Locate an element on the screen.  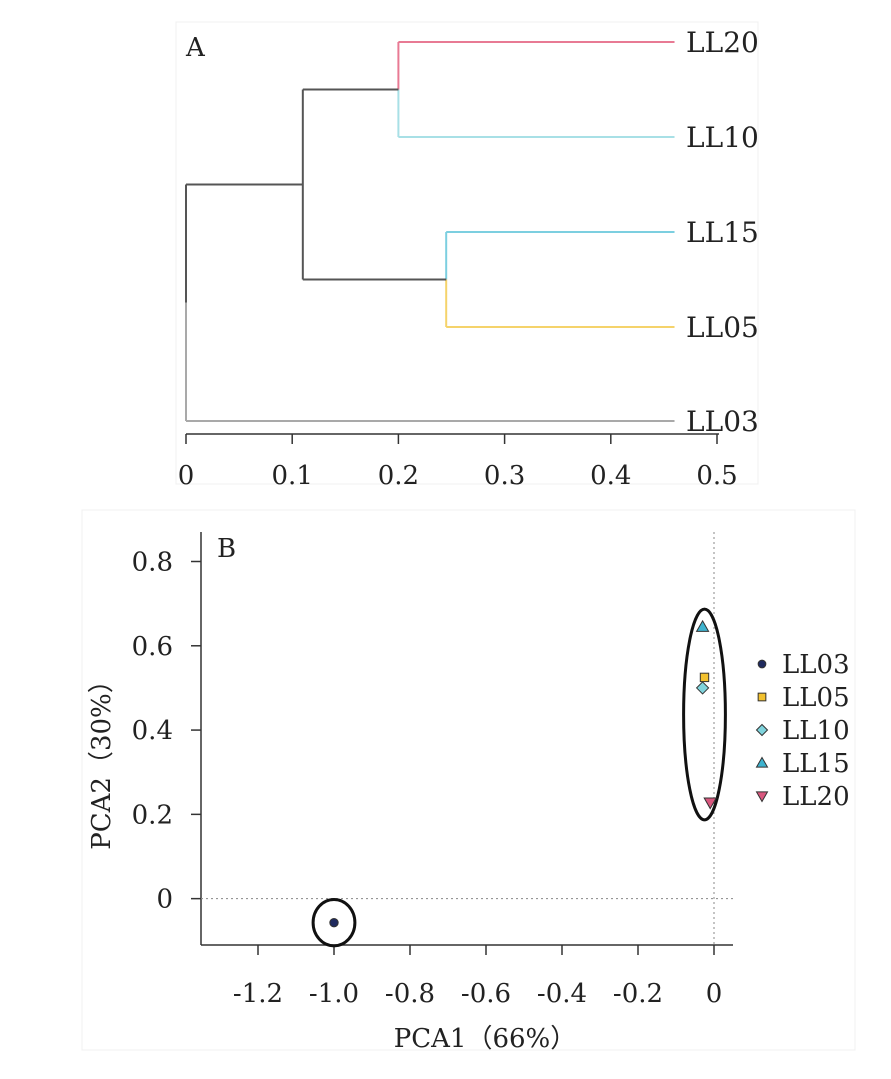
dendrogram-x-tick-label: 0.2 is located at coordinates (398, 476).